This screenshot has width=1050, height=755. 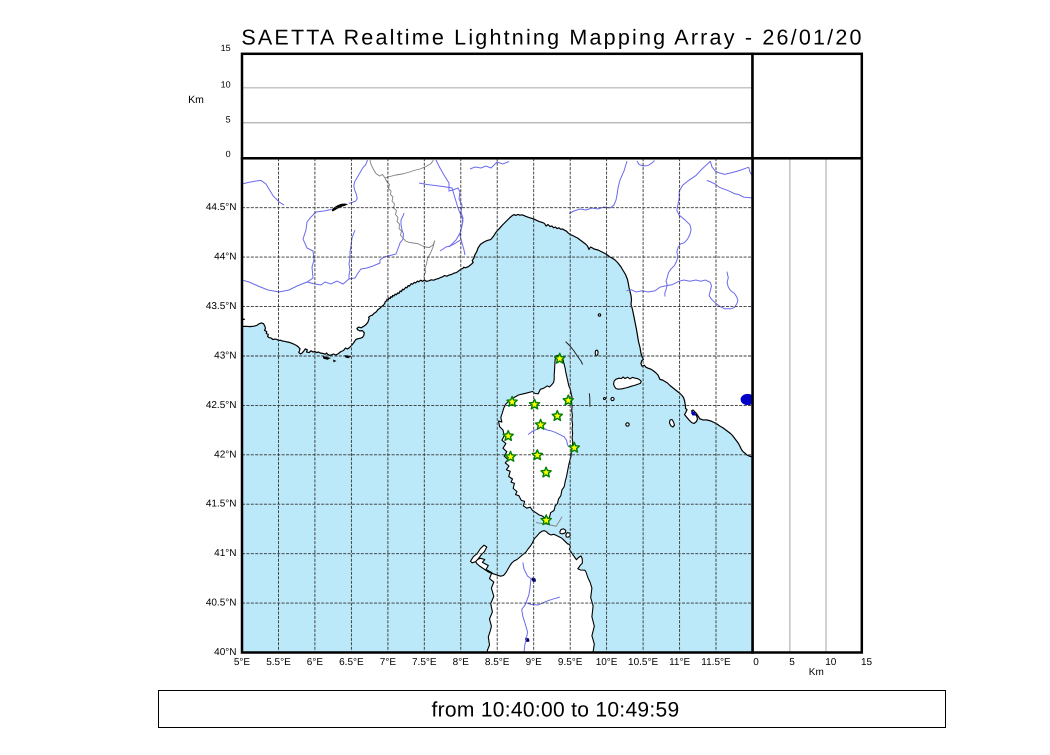 I want to click on svg-text: 8.5°E, so click(x=497, y=662).